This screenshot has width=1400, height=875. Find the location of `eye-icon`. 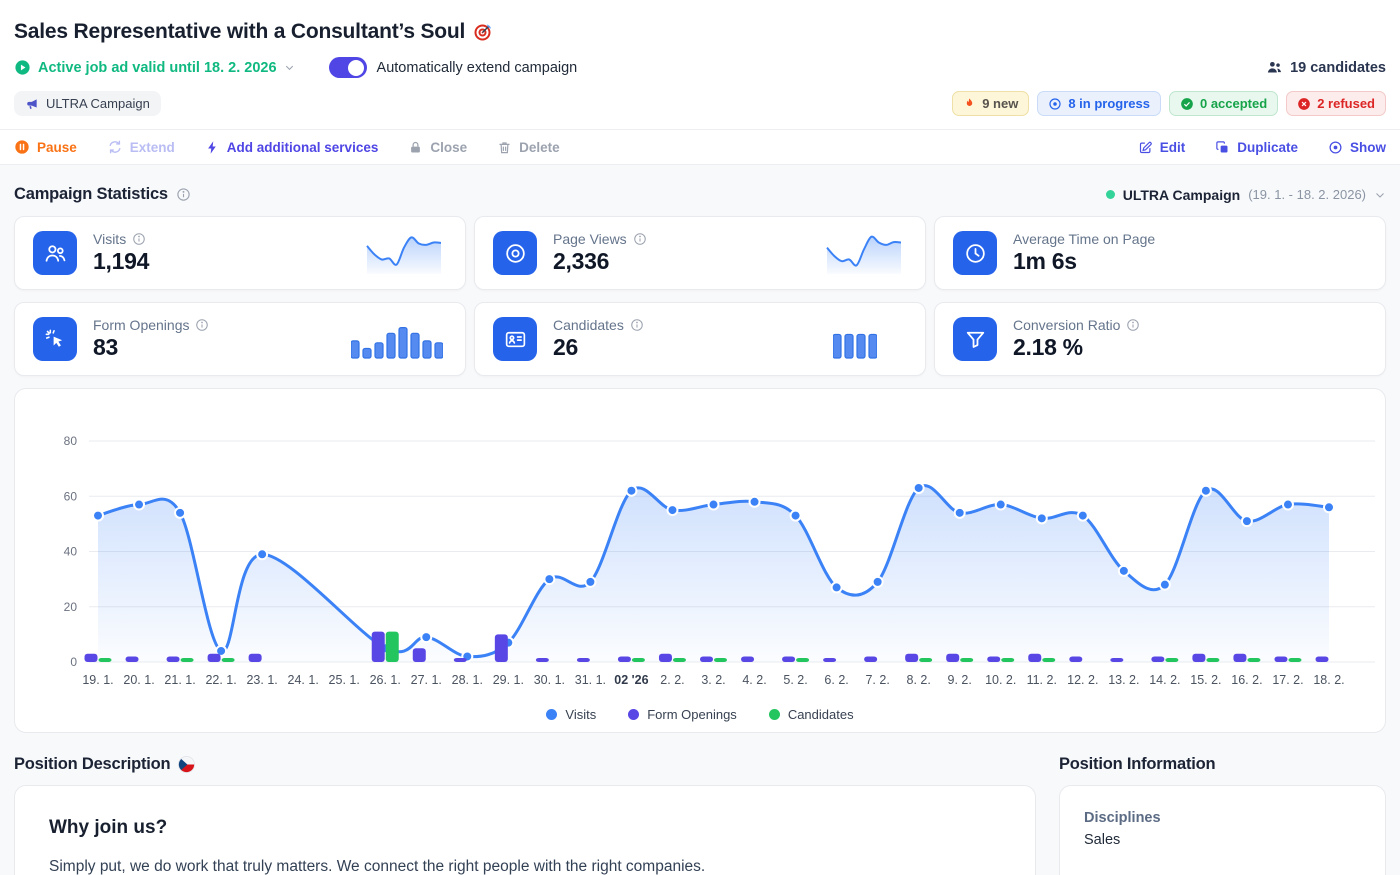

eye-icon is located at coordinates (1055, 104).